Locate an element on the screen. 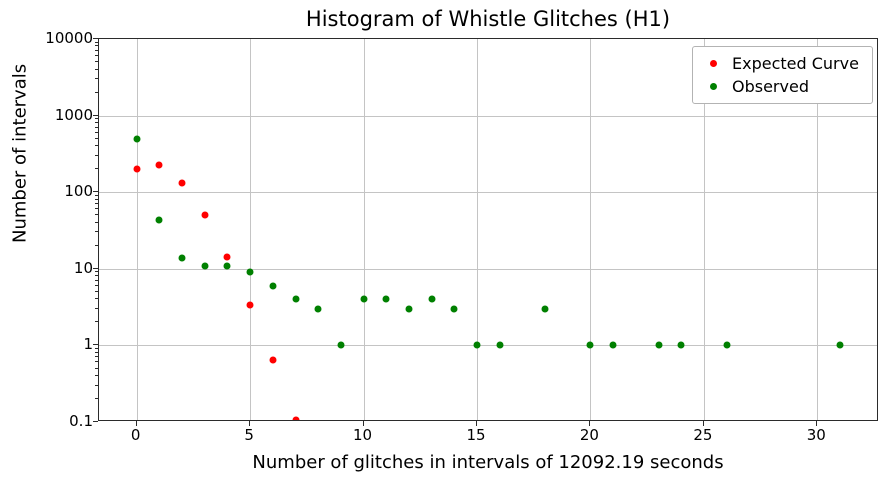  legend-item-expected-curve: Expected Curve is located at coordinates (782, 63).